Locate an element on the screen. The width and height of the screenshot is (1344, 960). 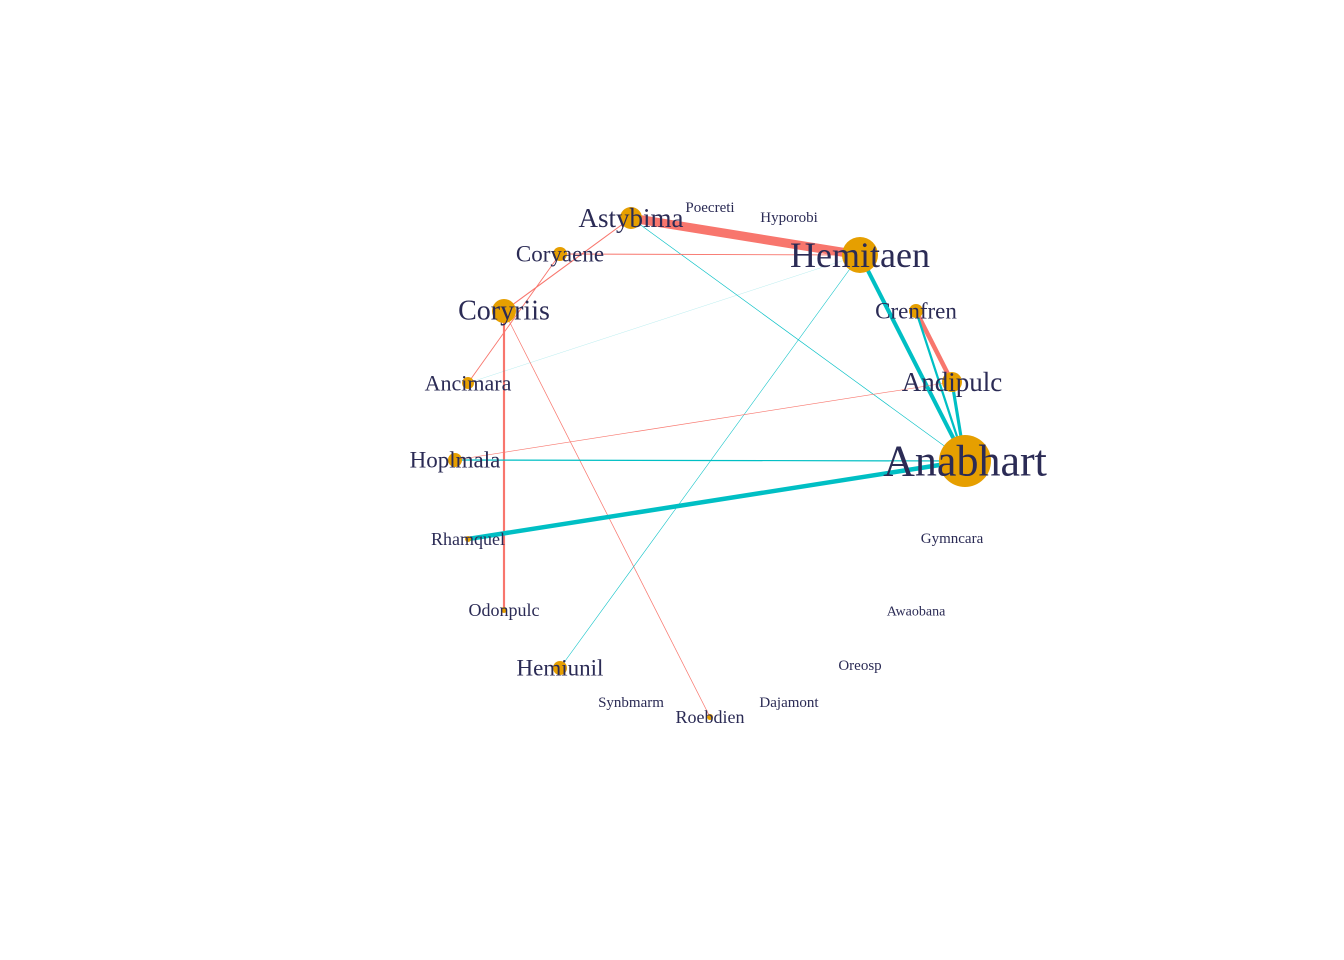
node-roebdien is located at coordinates (710, 717).